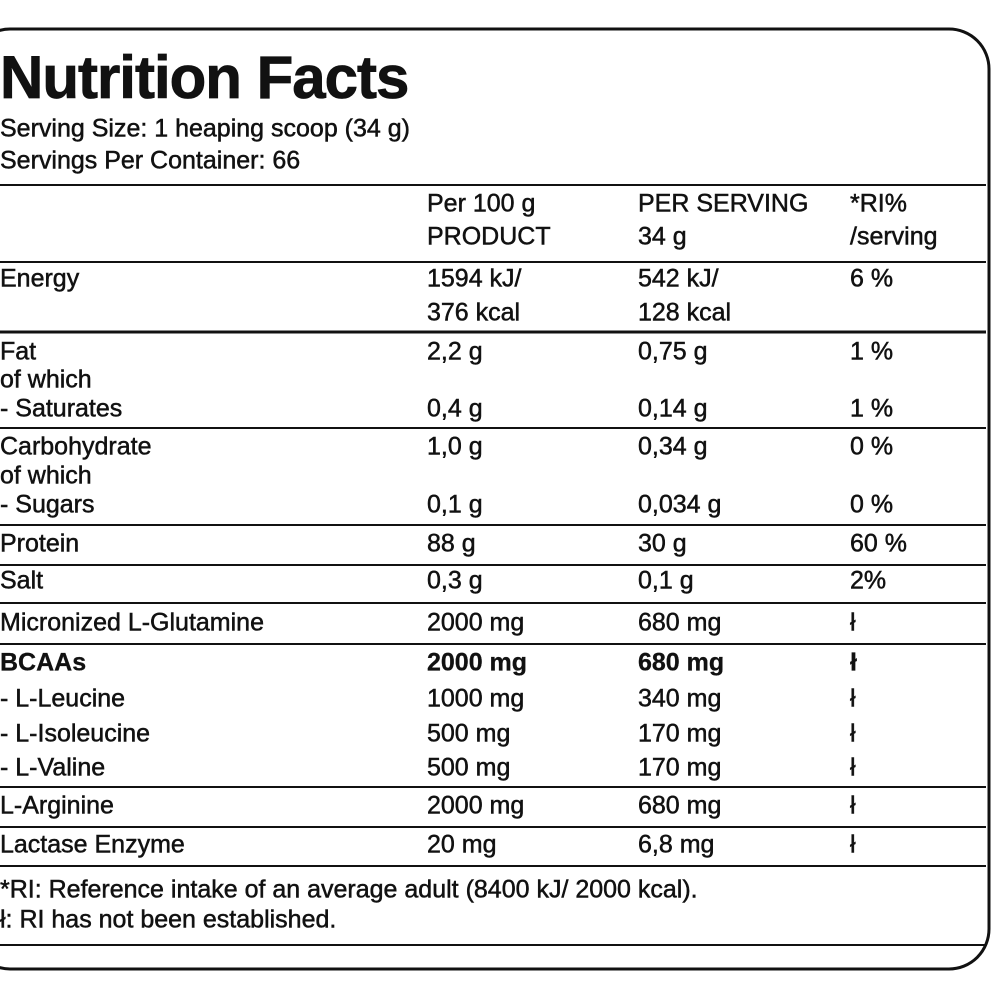 This screenshot has width=1000, height=1000. I want to click on row-value: 0,34 g, so click(673, 447).